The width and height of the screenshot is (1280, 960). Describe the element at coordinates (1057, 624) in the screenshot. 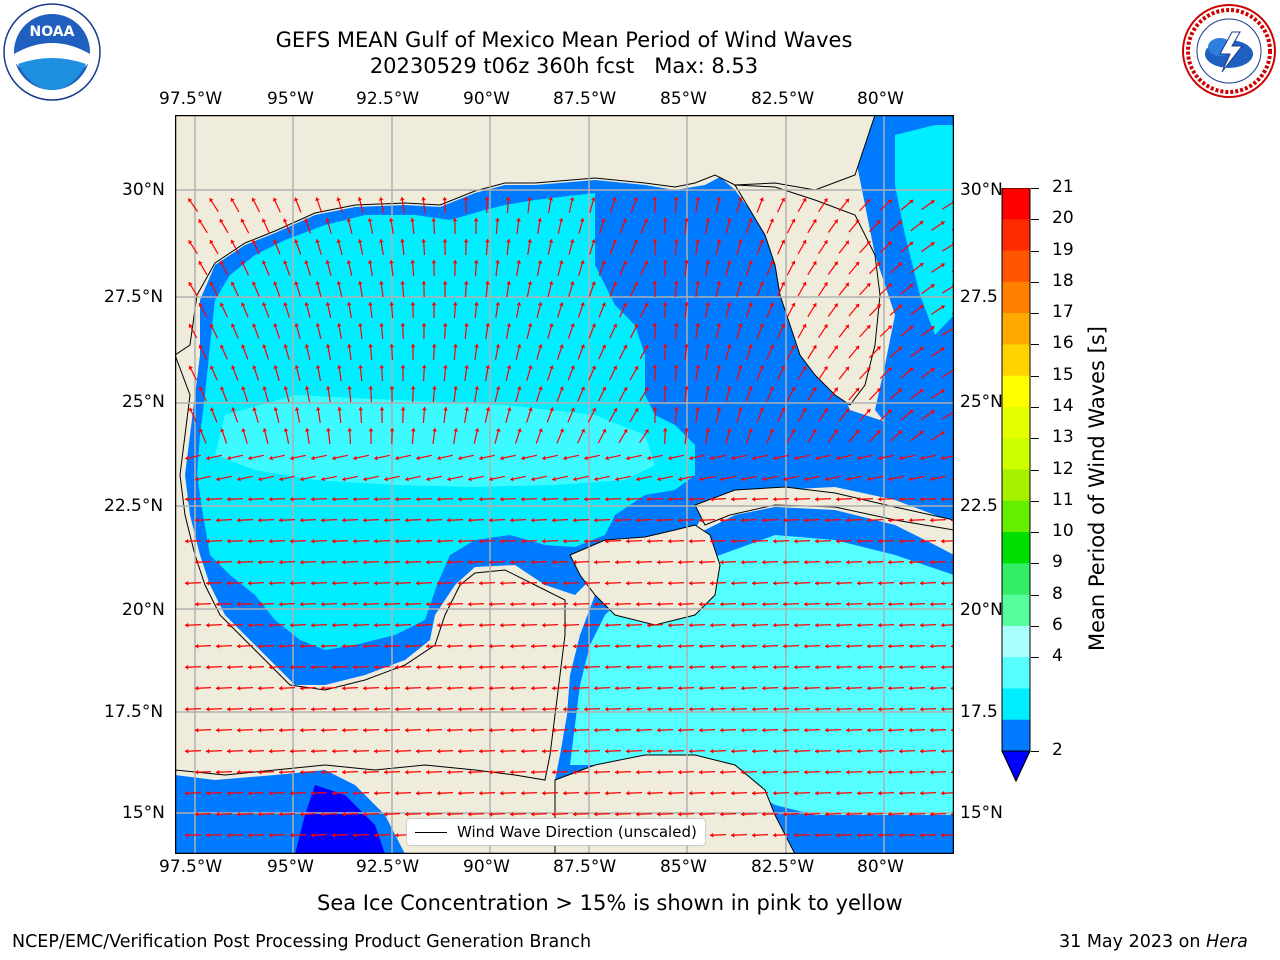

I see `colorbar-tick-label: 6` at that location.